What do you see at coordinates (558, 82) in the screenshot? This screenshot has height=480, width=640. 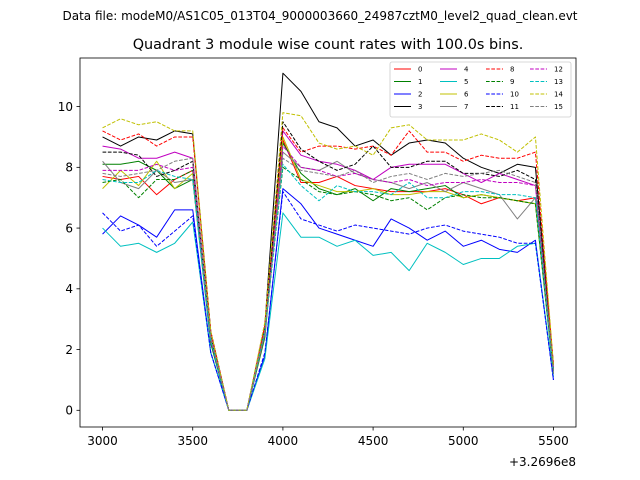 I see `legend-label-13: 13` at bounding box center [558, 82].